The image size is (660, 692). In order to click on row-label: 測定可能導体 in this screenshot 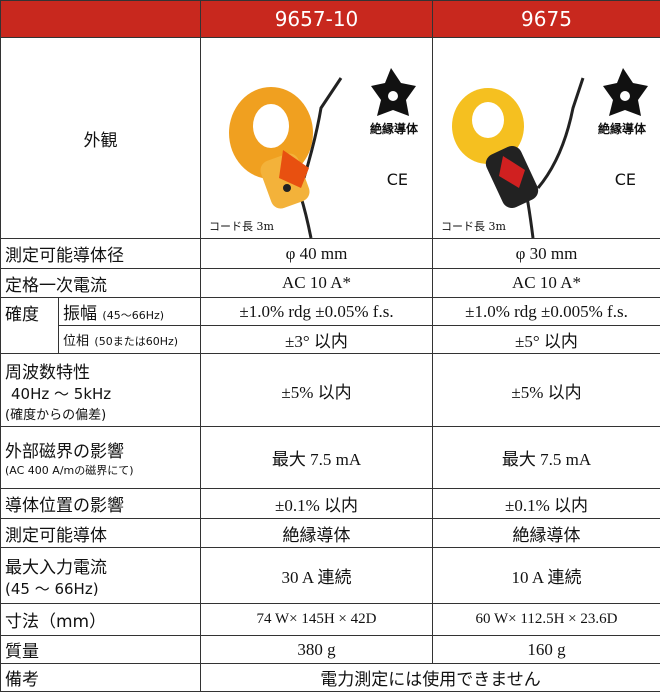, I will do `click(101, 533)`.